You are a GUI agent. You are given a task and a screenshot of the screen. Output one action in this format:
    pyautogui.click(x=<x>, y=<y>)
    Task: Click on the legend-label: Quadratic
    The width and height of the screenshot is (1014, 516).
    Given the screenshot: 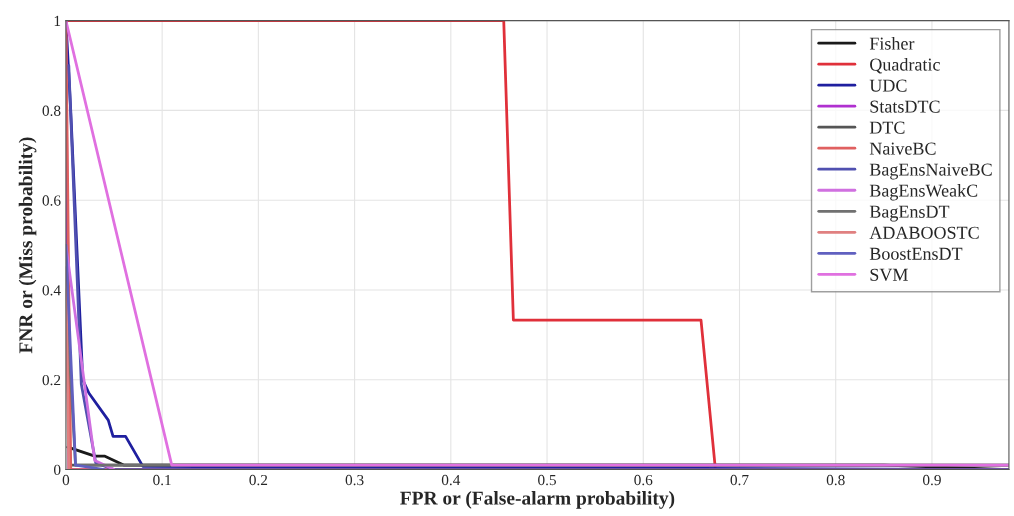 What is the action you would take?
    pyautogui.click(x=905, y=66)
    